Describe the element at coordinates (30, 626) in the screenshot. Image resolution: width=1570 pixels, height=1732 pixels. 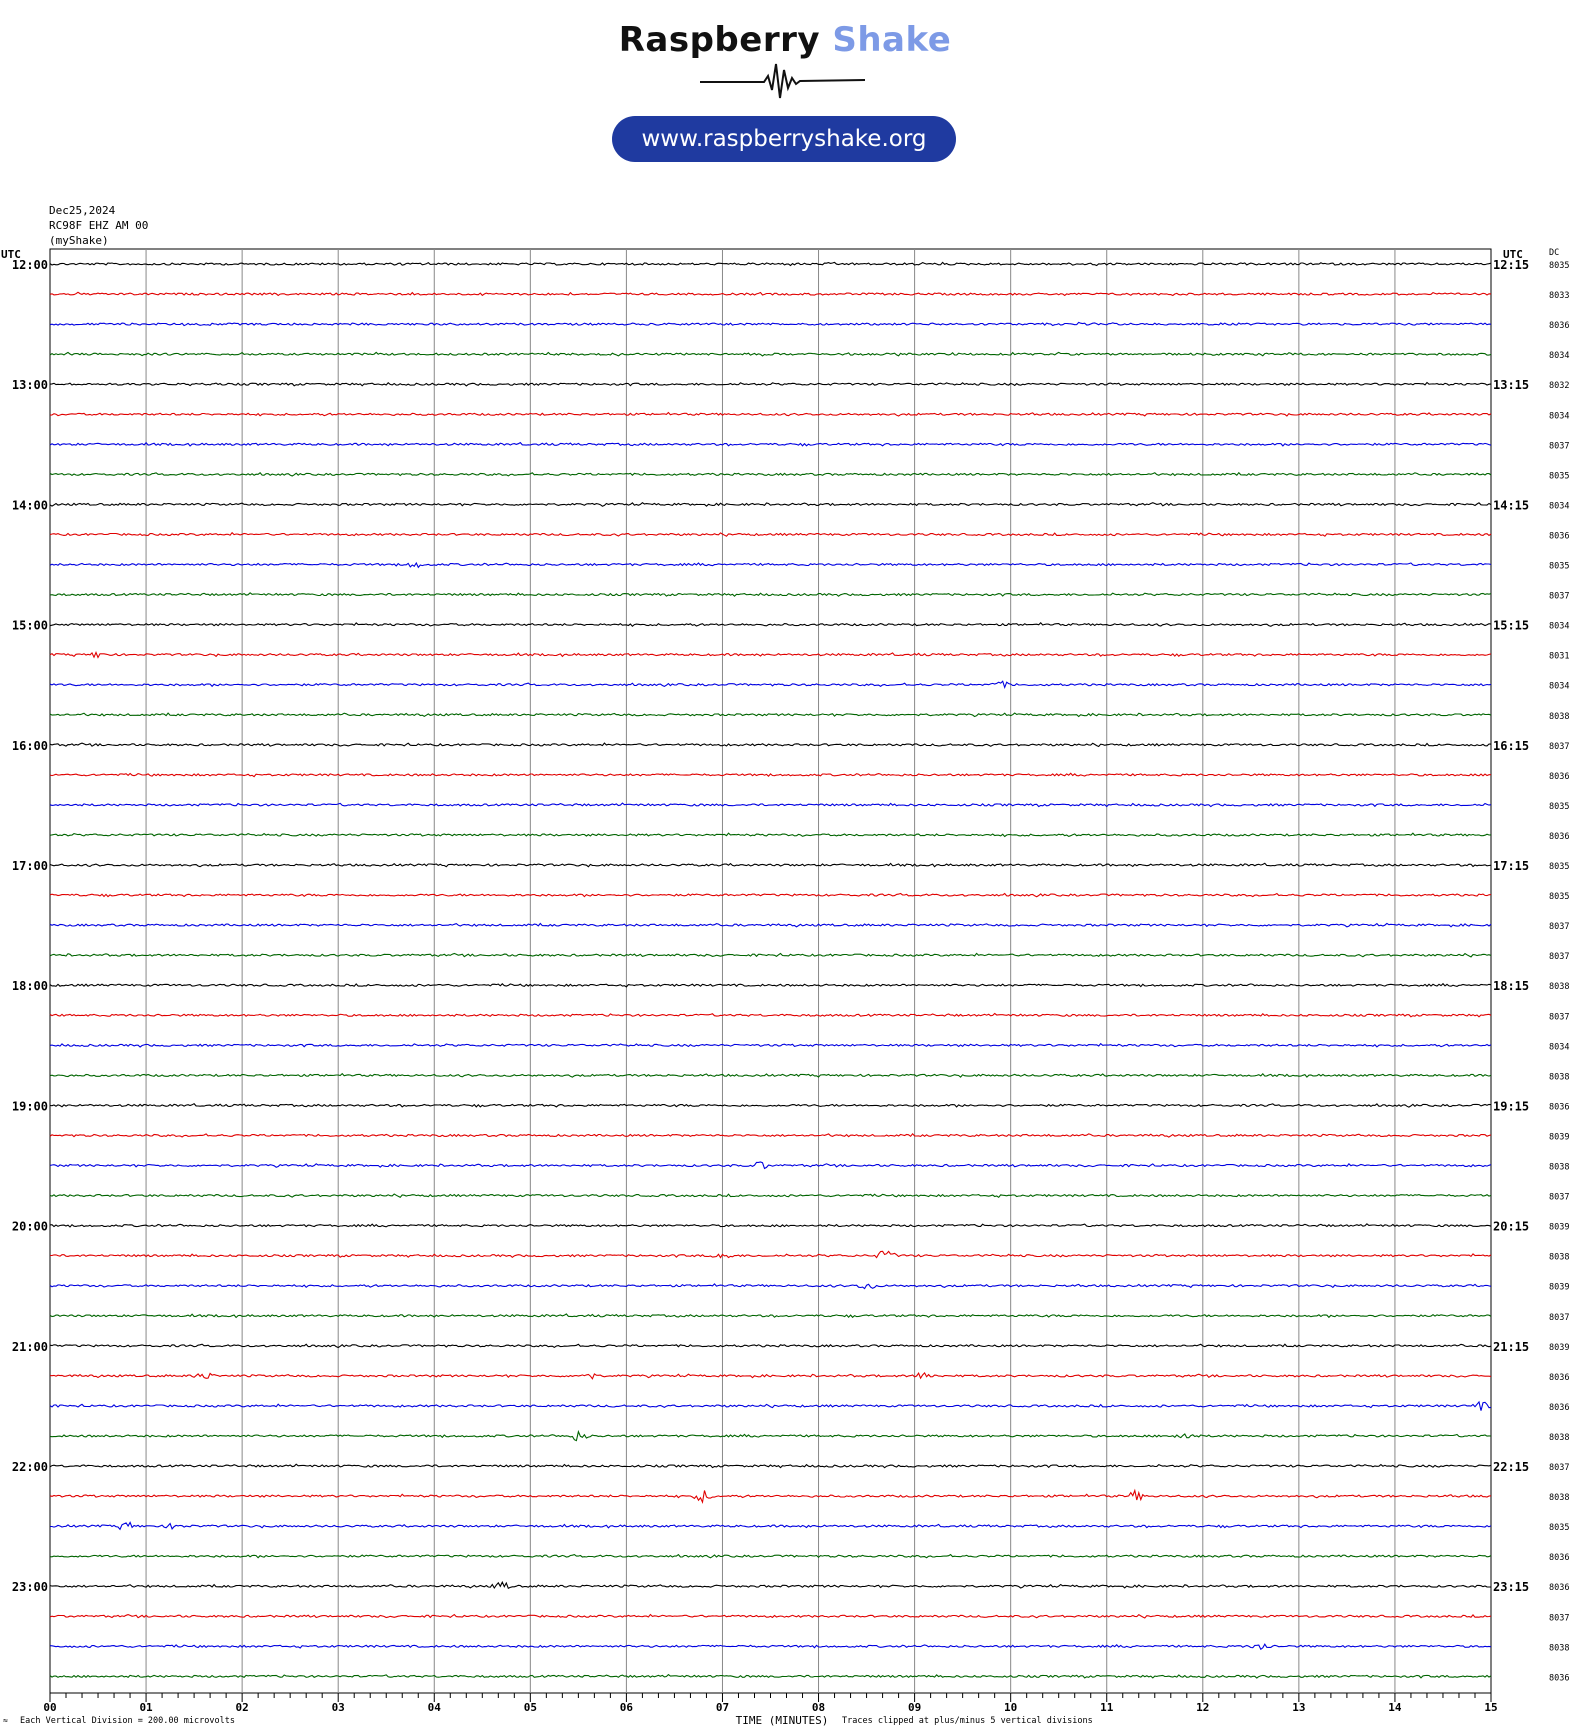
I see `hour-label-left: 15:00` at that location.